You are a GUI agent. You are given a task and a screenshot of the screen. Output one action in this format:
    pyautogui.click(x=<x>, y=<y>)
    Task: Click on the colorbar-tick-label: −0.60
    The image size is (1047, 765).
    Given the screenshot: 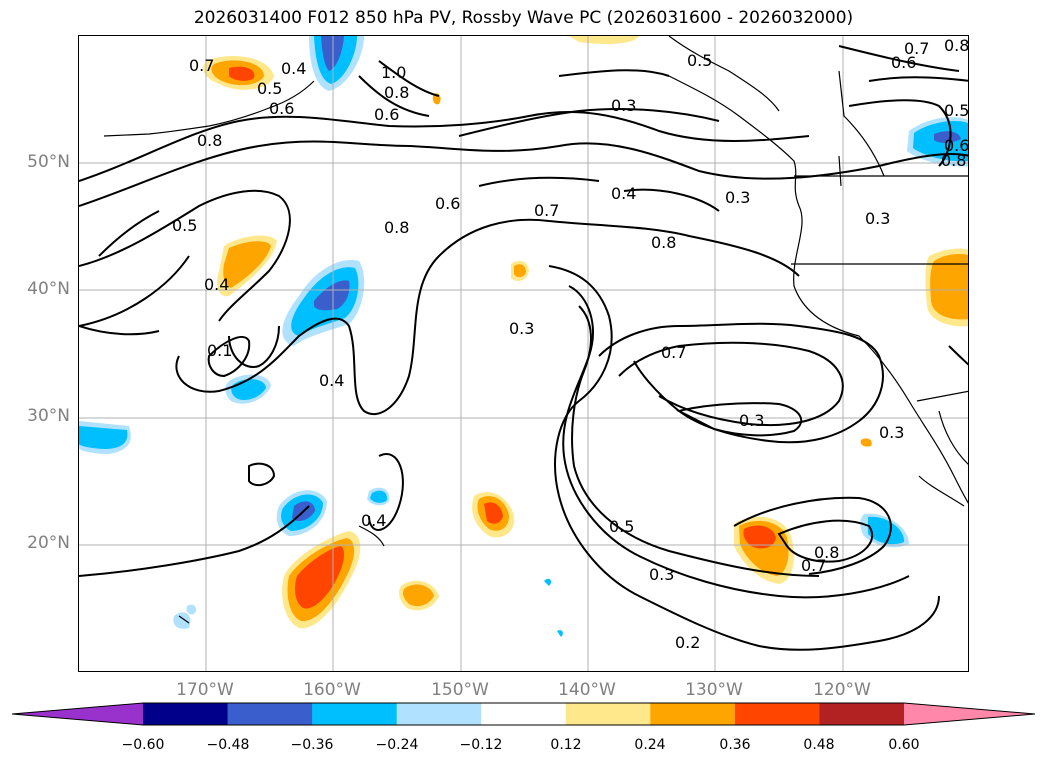 What is the action you would take?
    pyautogui.click(x=143, y=745)
    